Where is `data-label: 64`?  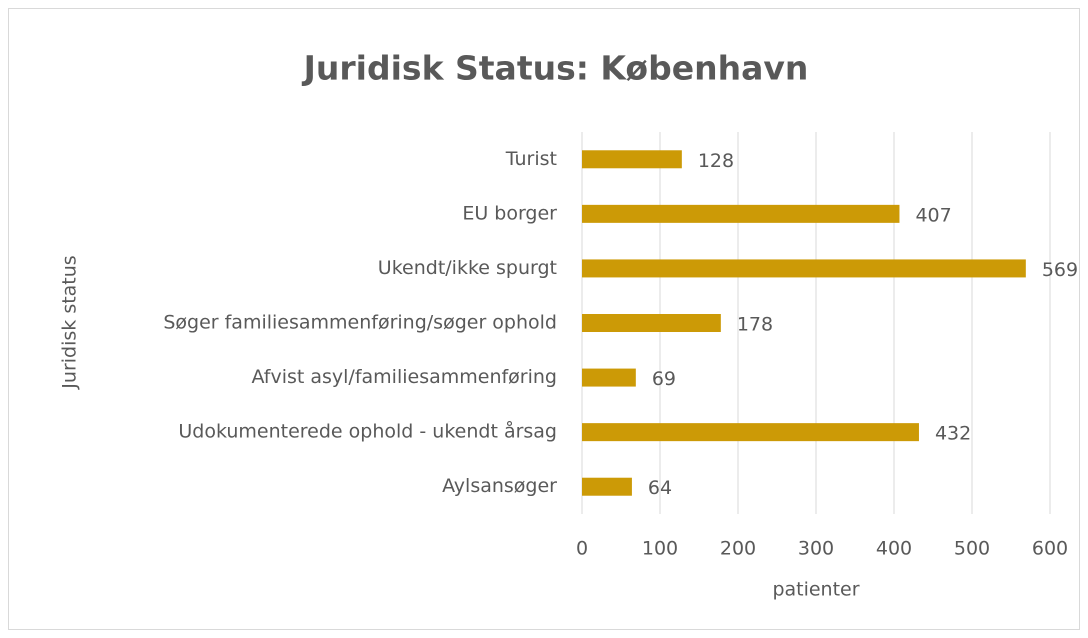
data-label: 64 is located at coordinates (660, 488).